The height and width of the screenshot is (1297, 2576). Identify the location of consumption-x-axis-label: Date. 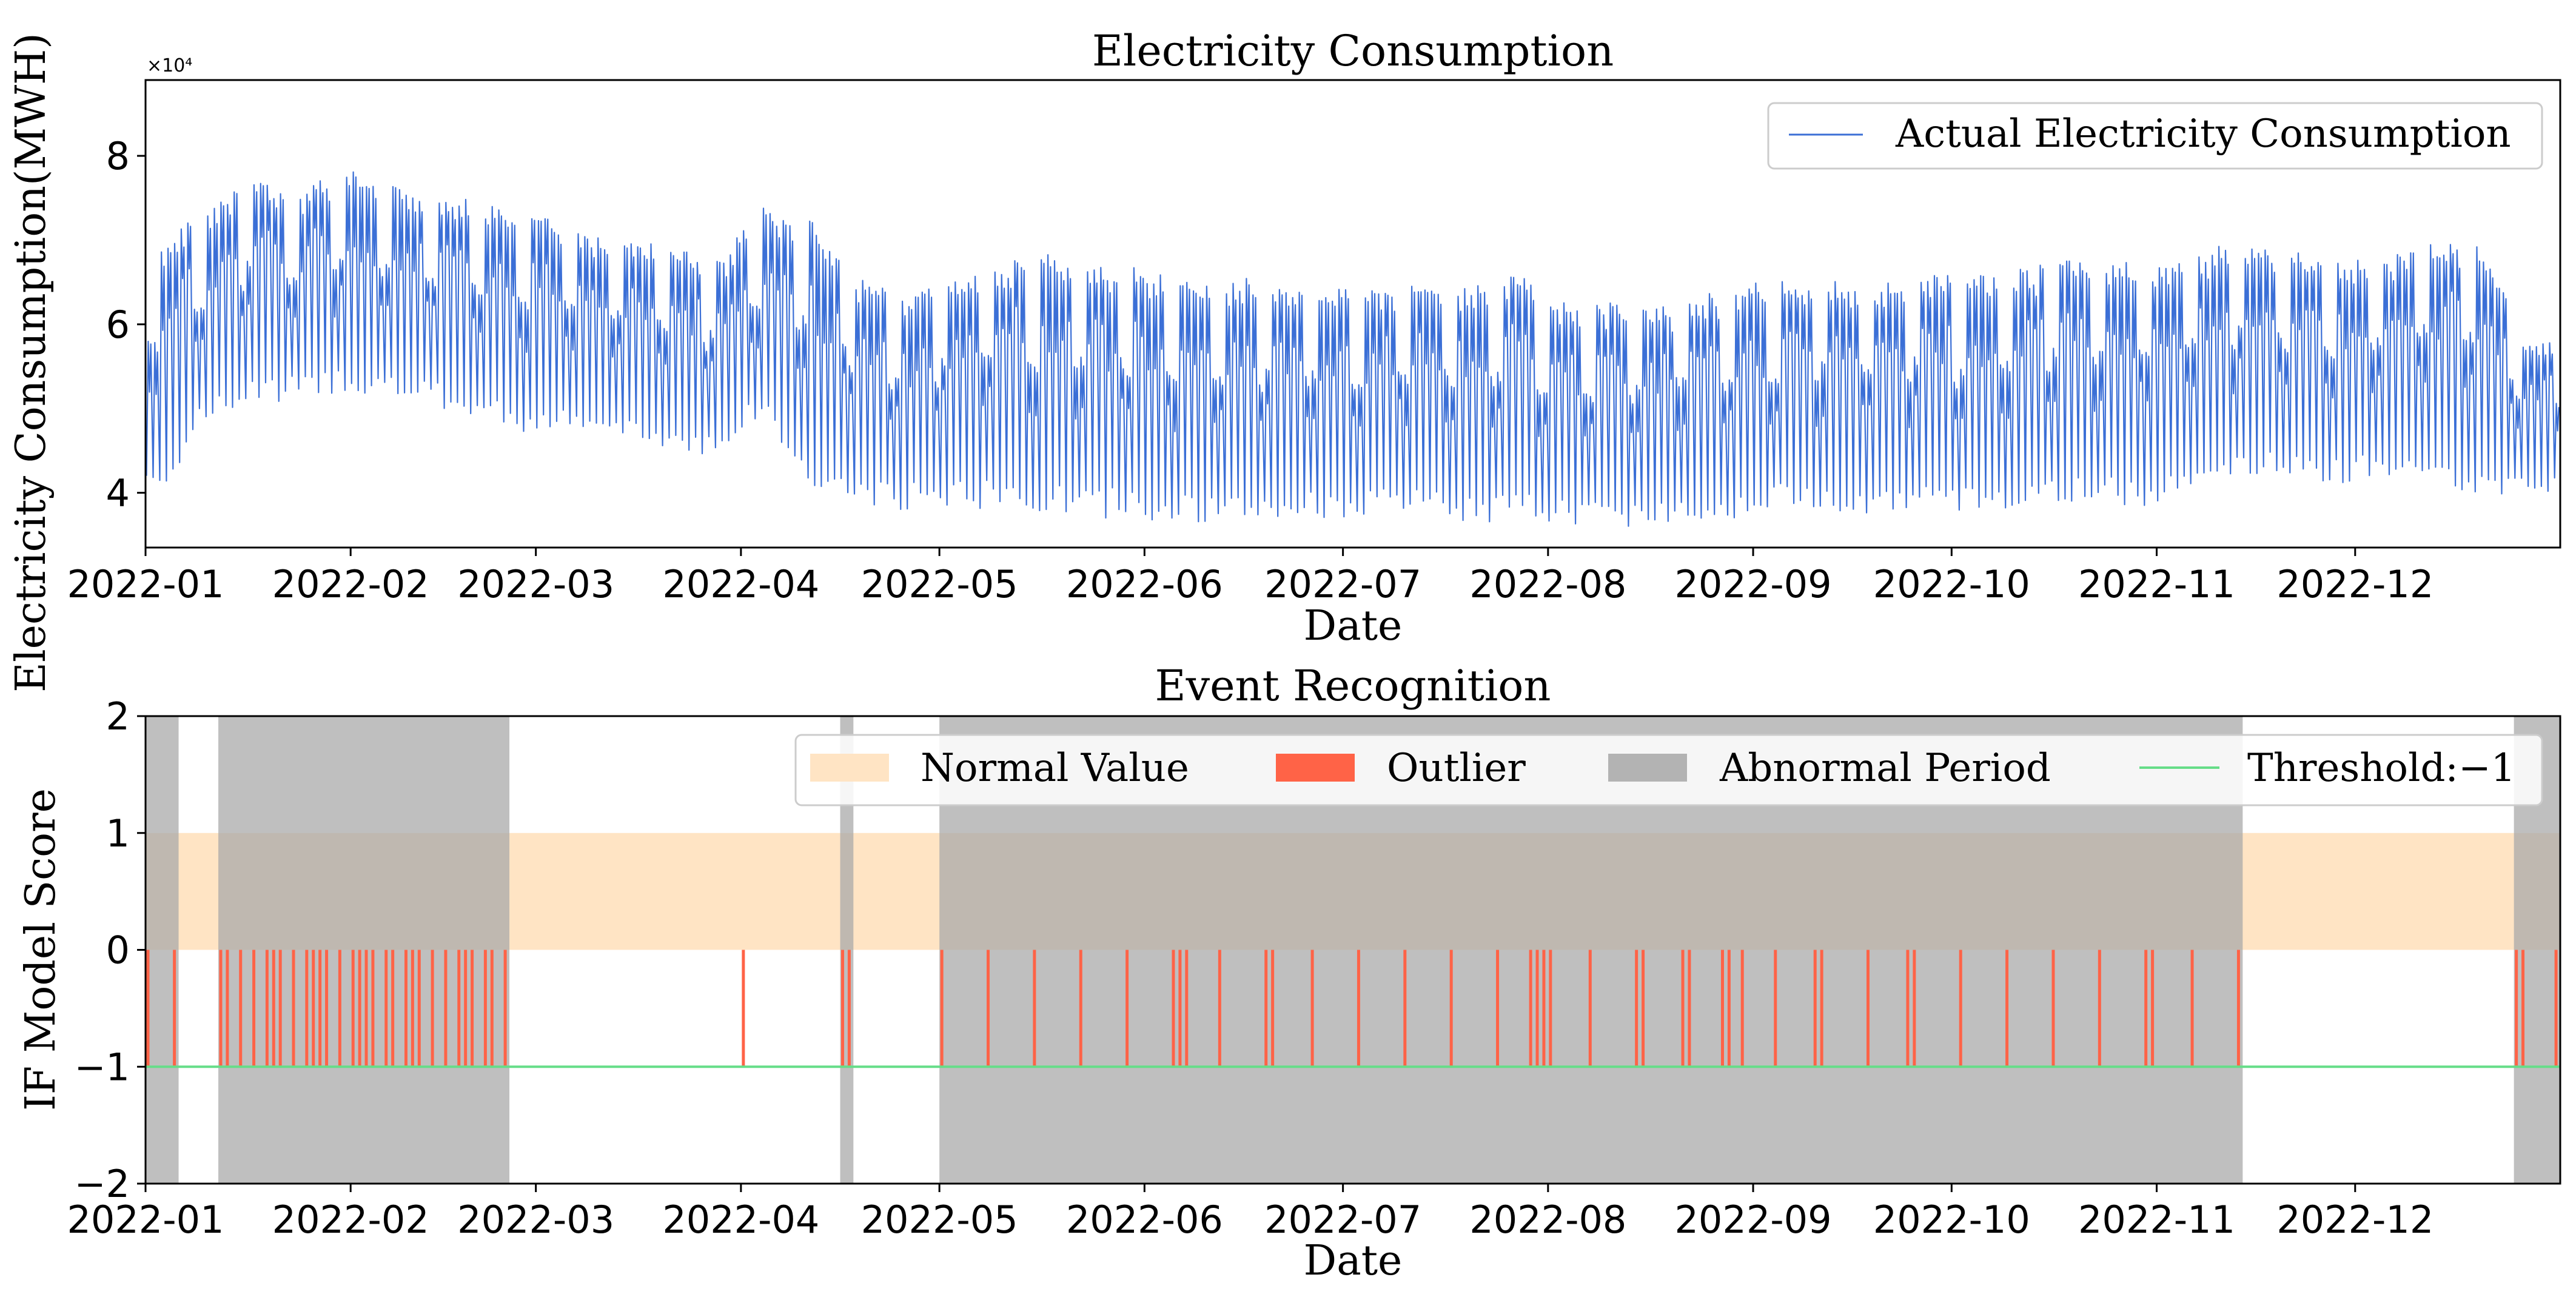
(1354, 626).